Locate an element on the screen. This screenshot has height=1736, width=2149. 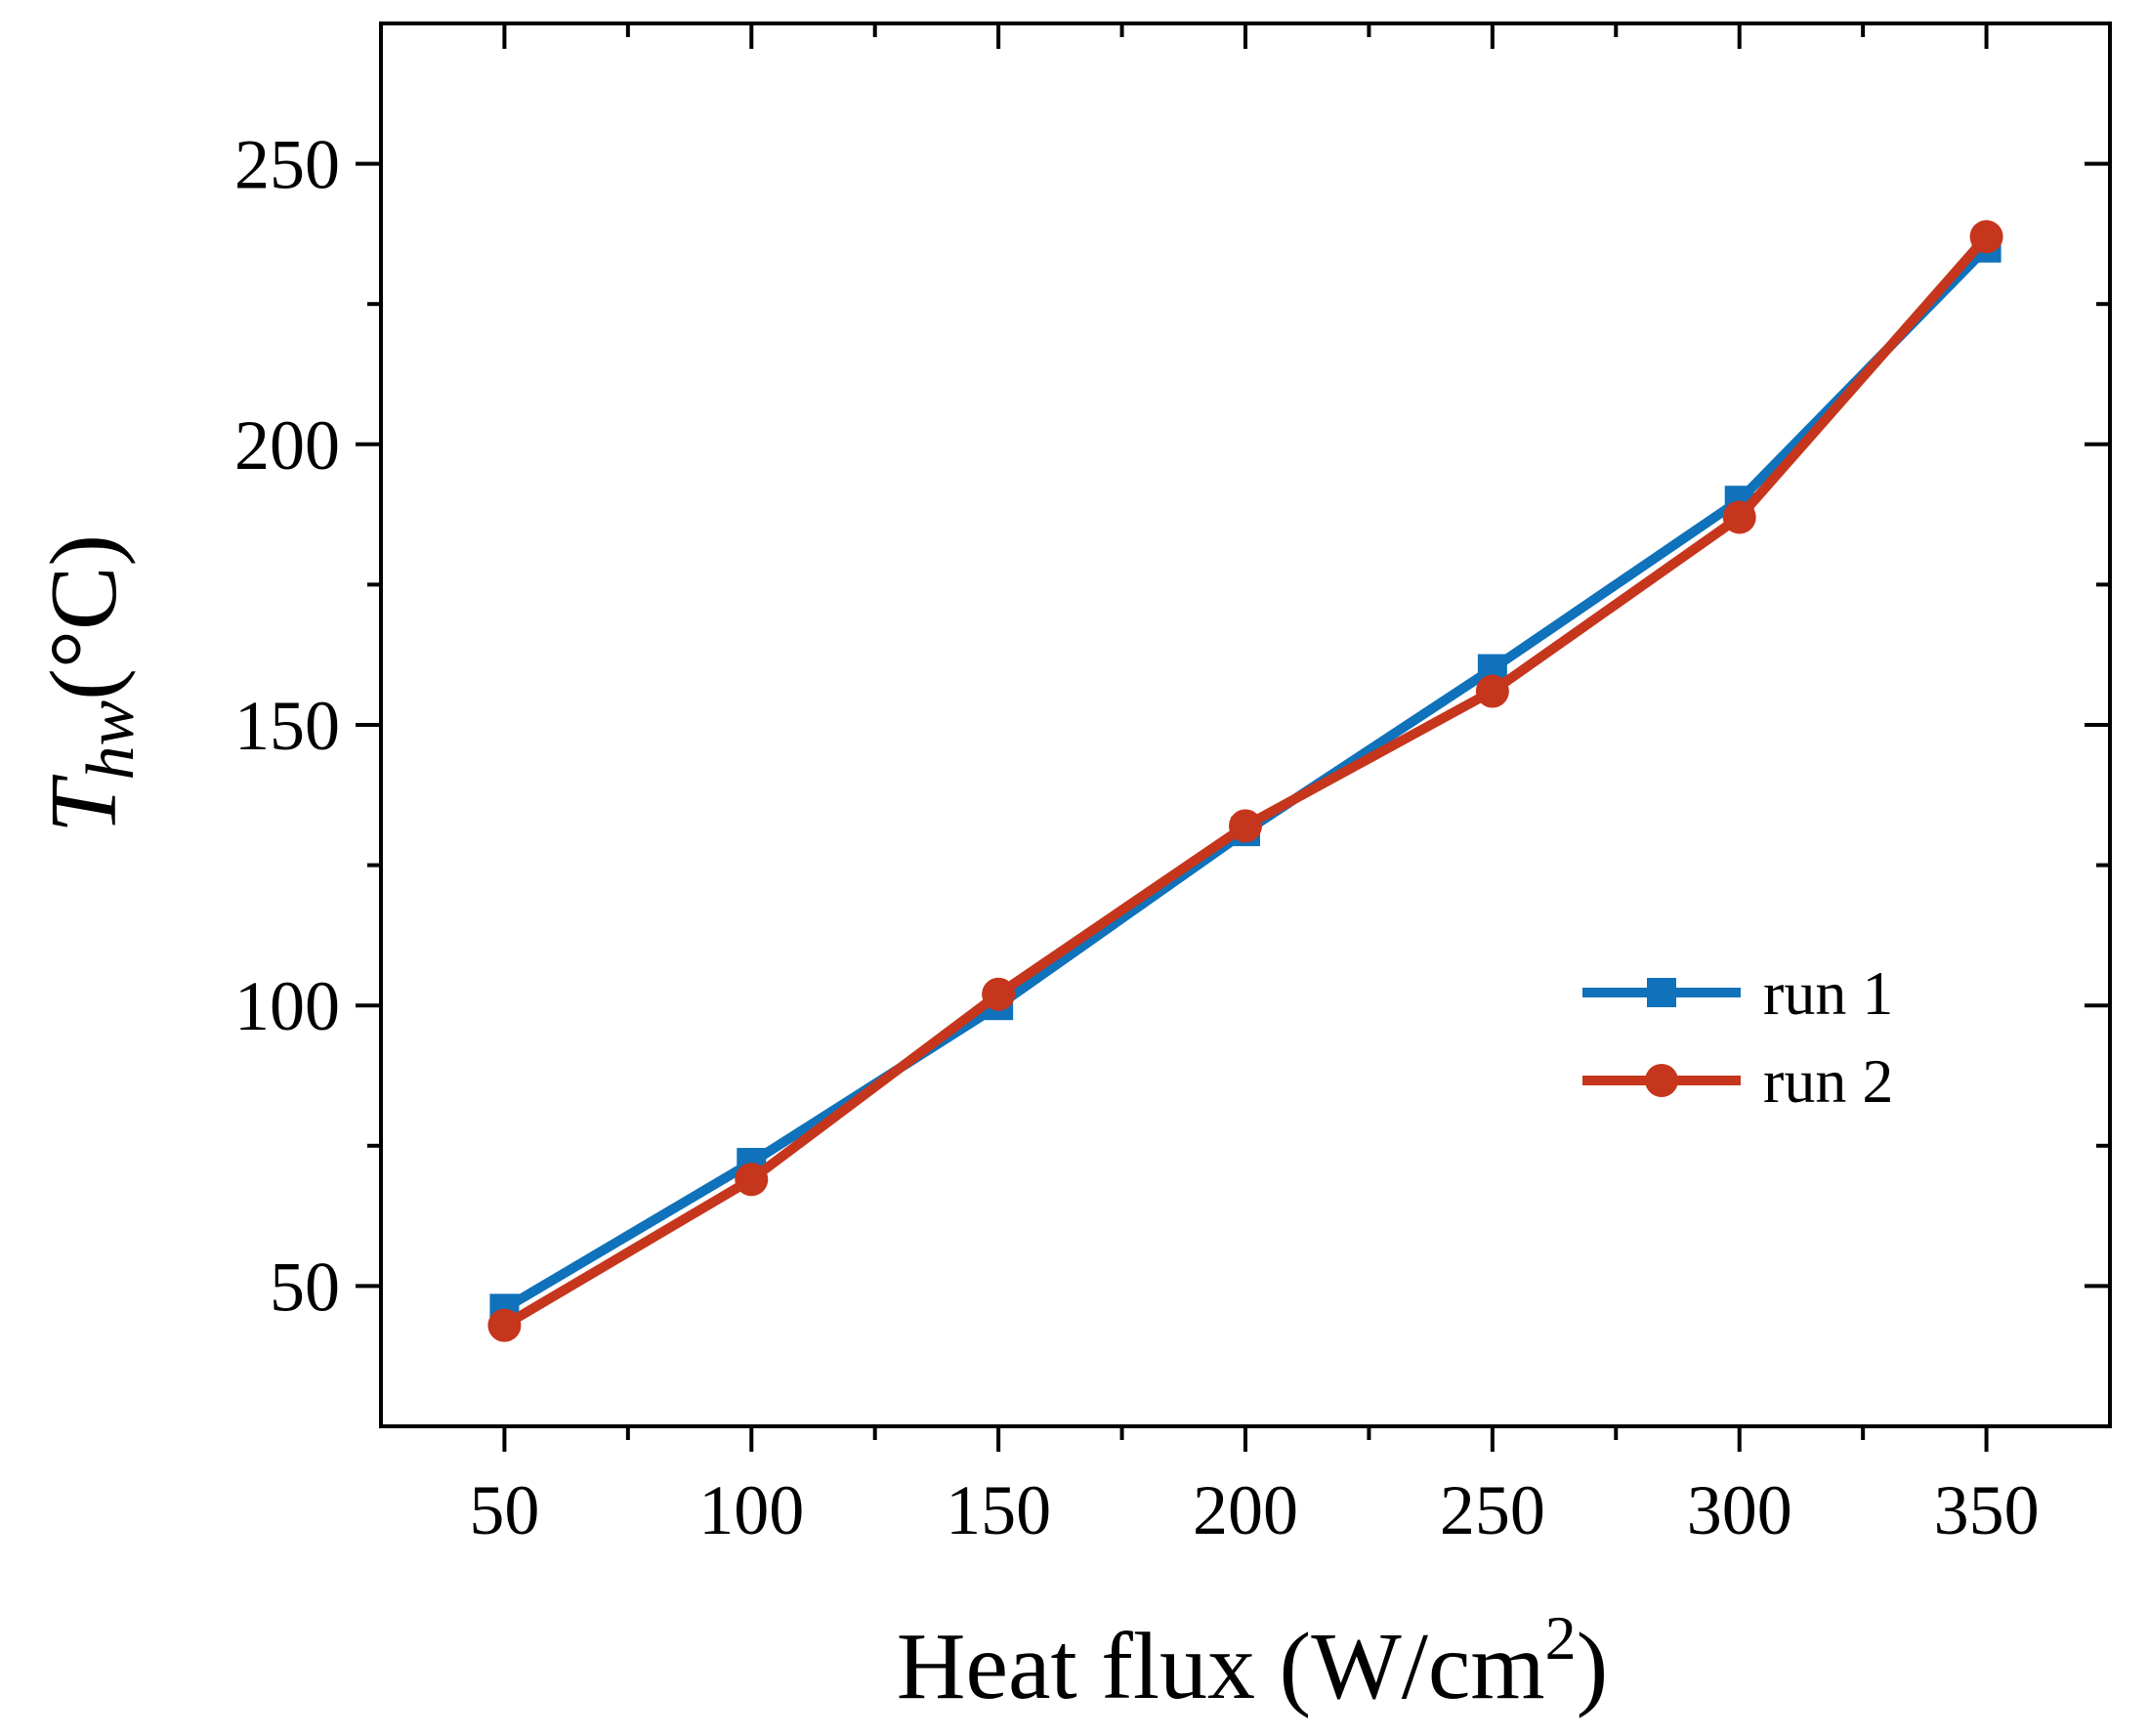
x-tick-label: 300 is located at coordinates (1739, 1510).